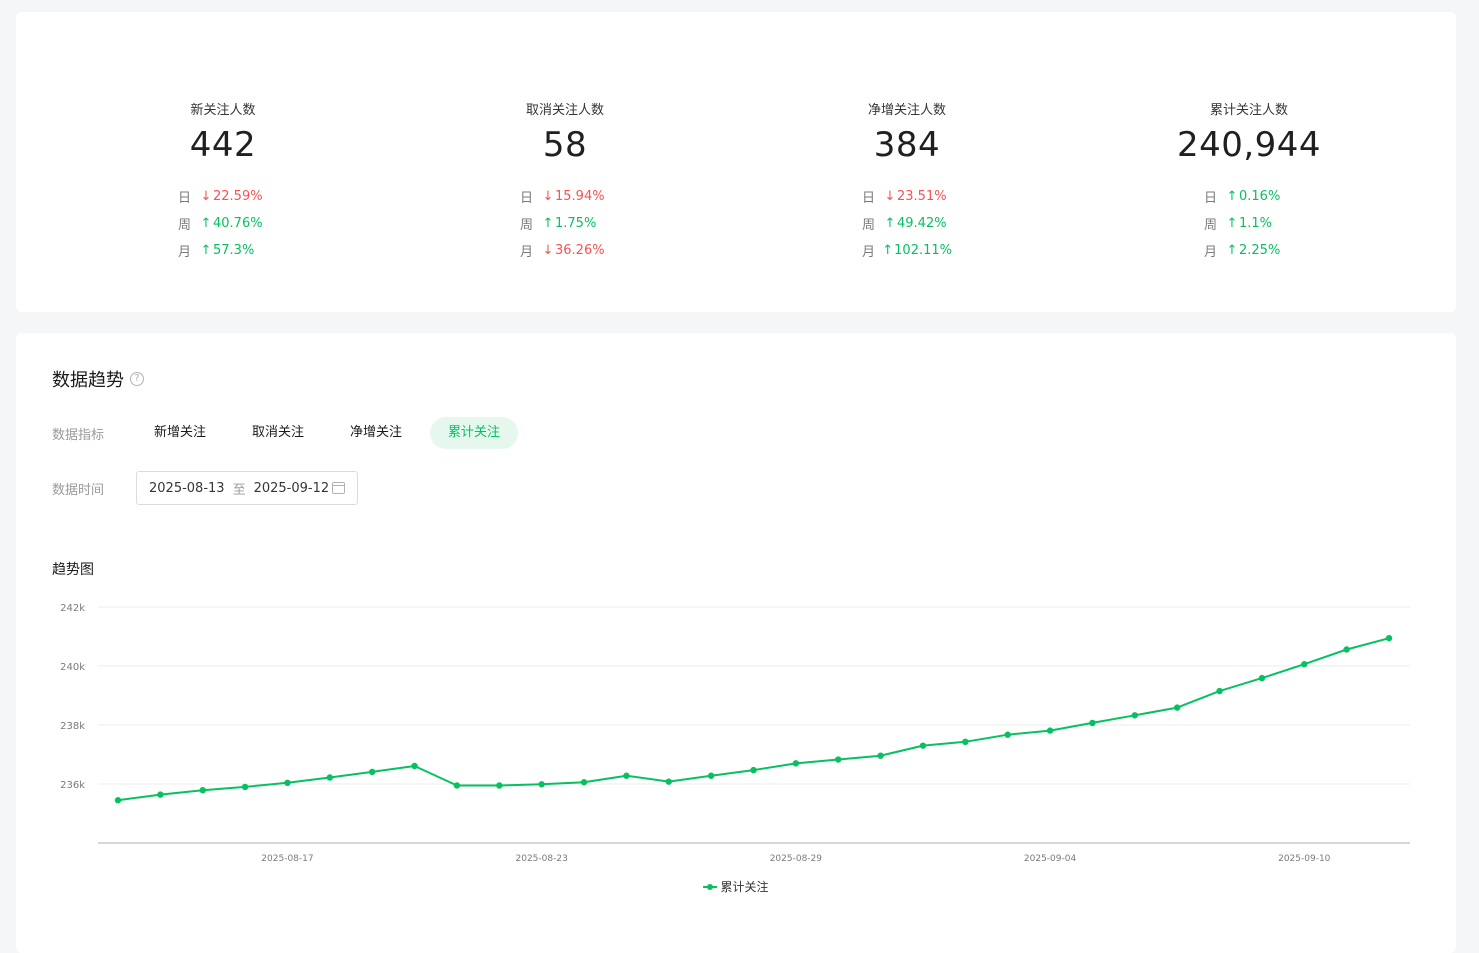  I want to click on change-value: 49.42%, so click(922, 223).